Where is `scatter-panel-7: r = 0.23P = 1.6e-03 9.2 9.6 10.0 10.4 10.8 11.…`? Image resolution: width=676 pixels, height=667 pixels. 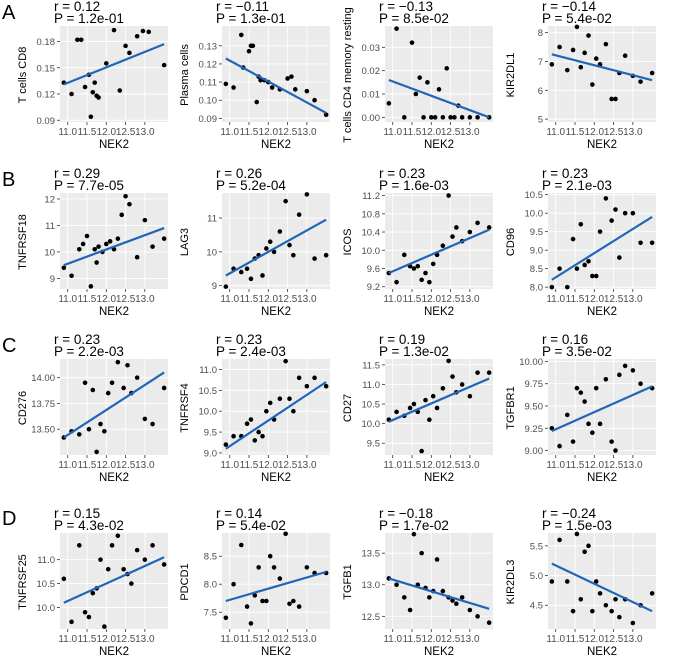
scatter-panel-7: r = 0.23P = 1.6e-03 9.2 9.6 10.0 10.4 10.8 11.… is located at coordinates (417, 242).